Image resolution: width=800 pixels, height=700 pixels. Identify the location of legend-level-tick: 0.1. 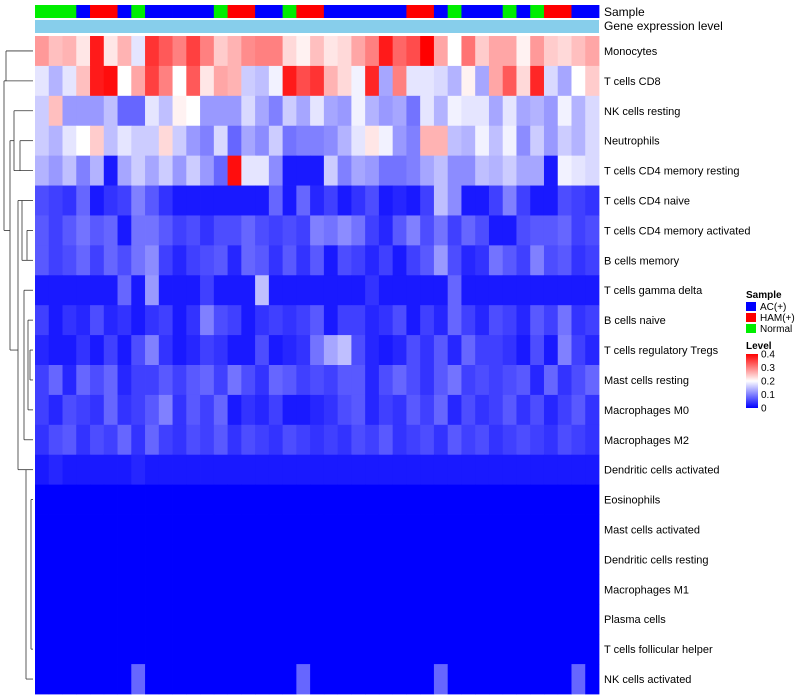
(768, 395).